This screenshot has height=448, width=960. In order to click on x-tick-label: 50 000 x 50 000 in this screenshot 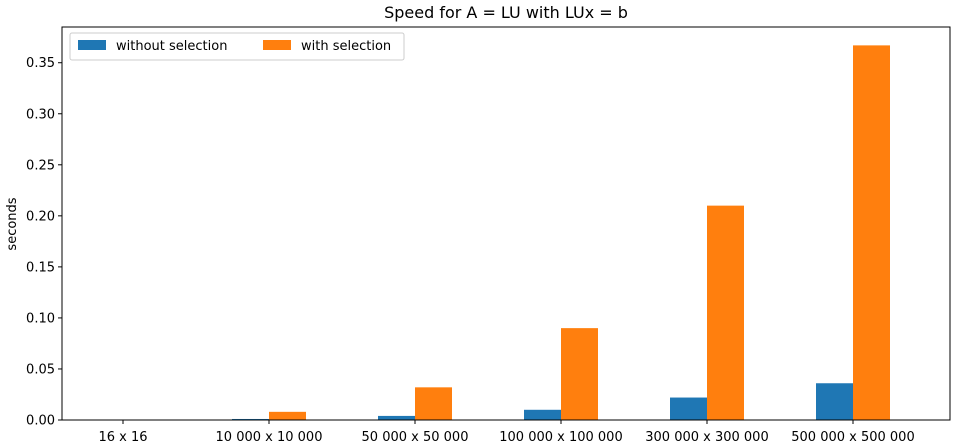, I will do `click(415, 437)`.